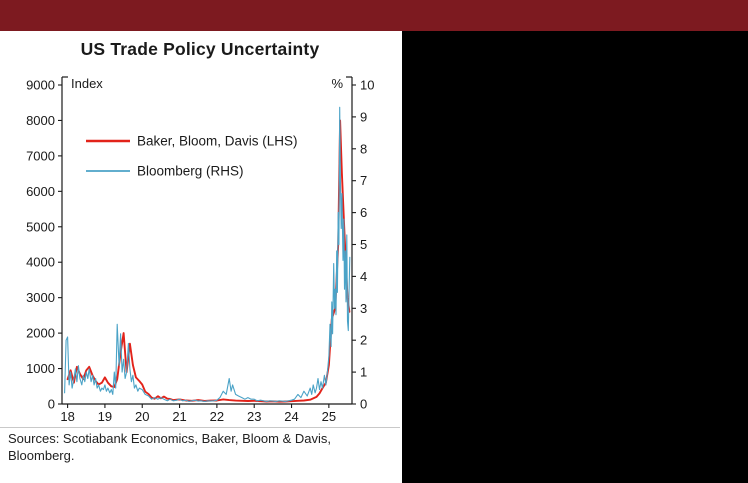  What do you see at coordinates (40, 226) in the screenshot?
I see `svg-text: 5000` at bounding box center [40, 226].